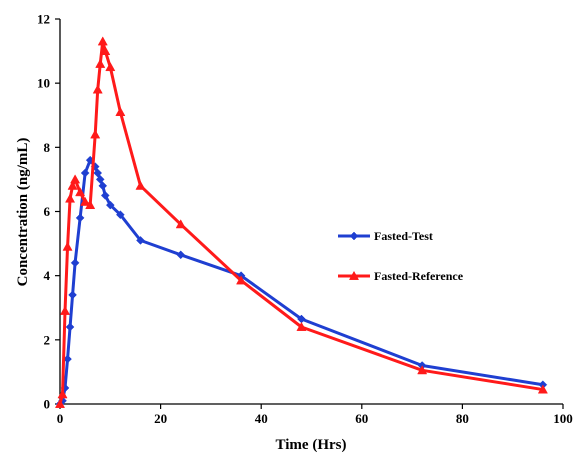  I want to click on y-tick-label: 2, so click(47, 339).